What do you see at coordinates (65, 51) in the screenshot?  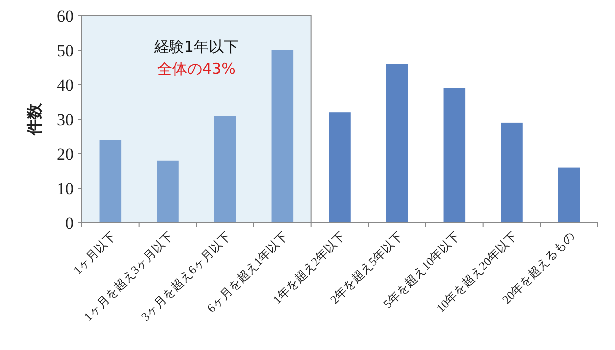 I see `y-tick-label: 50` at bounding box center [65, 51].